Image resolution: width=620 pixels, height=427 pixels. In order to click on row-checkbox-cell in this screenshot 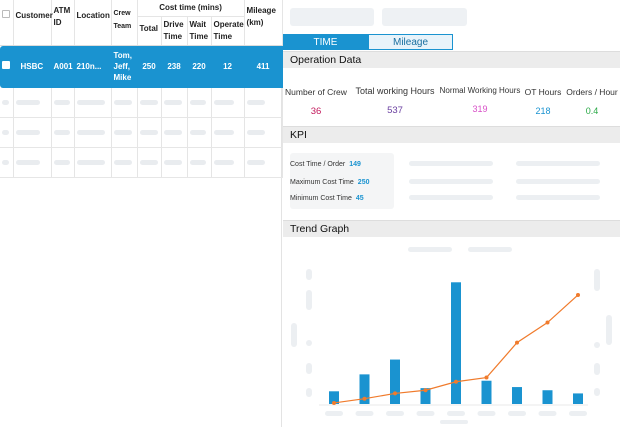, I will do `click(7, 66)`.